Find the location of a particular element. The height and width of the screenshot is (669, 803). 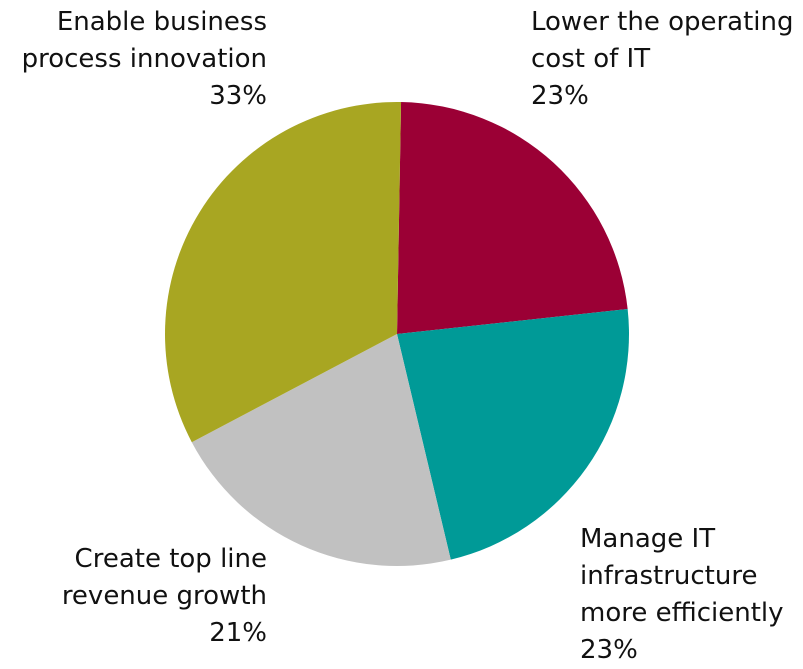

value-label: 21% is located at coordinates (238, 633).